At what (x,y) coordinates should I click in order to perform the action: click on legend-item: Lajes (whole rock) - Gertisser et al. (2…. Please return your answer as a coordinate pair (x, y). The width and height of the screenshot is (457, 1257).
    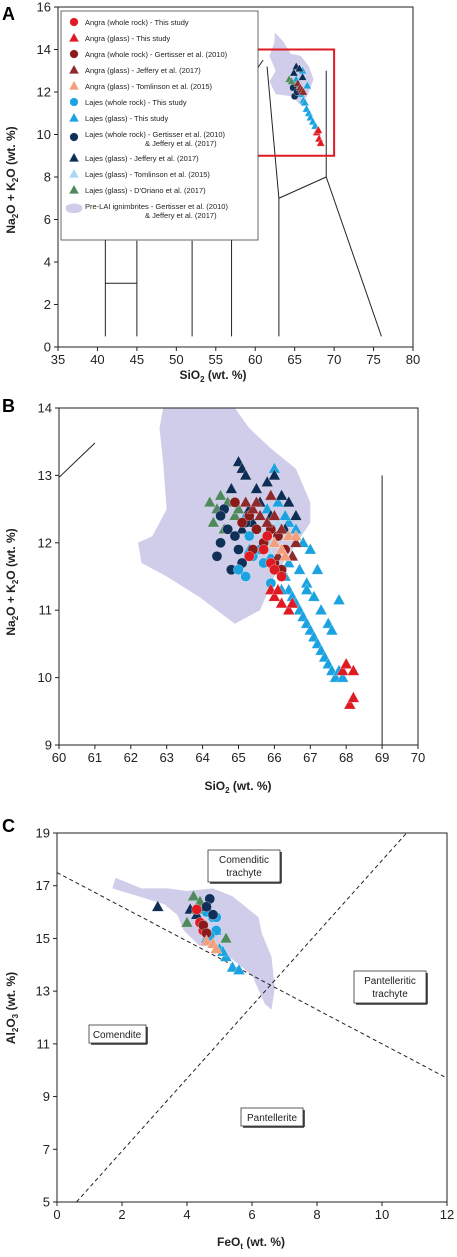
    Looking at the image, I should click on (147, 139).